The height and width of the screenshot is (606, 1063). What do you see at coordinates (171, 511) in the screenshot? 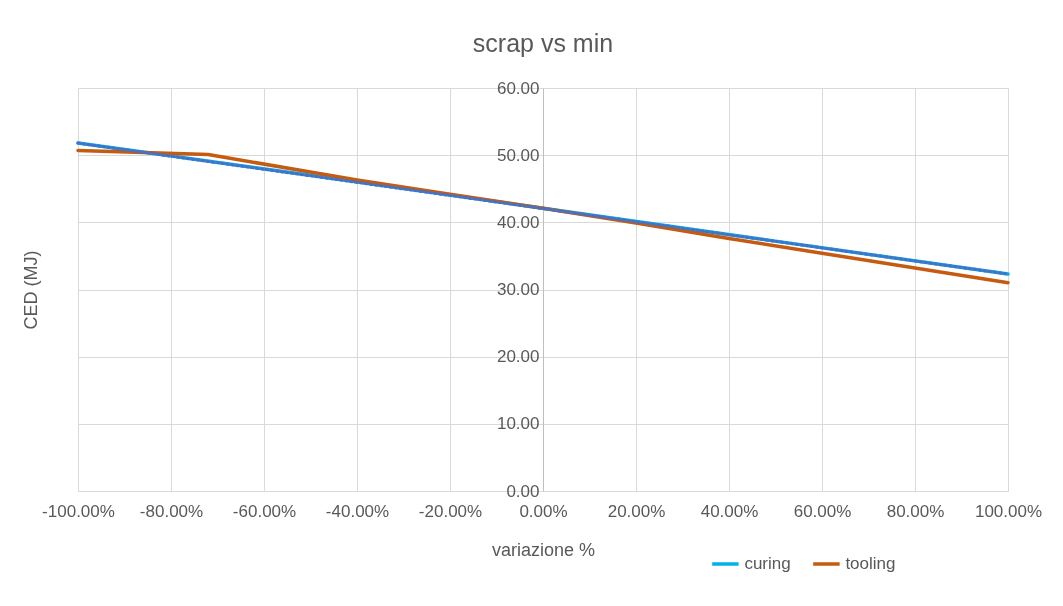
I see `x-tick-label: -80.00%` at bounding box center [171, 511].